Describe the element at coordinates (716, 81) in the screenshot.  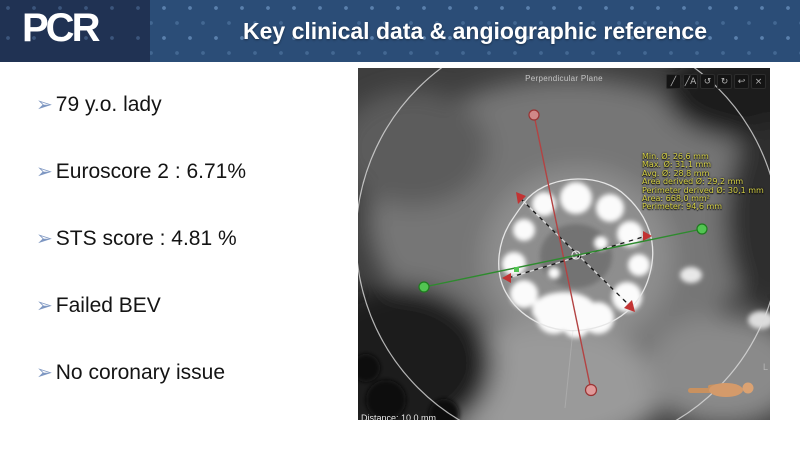
I see `ct-toolbar: ╱ ╱A ↺ ↻ ↩ ×` at that location.